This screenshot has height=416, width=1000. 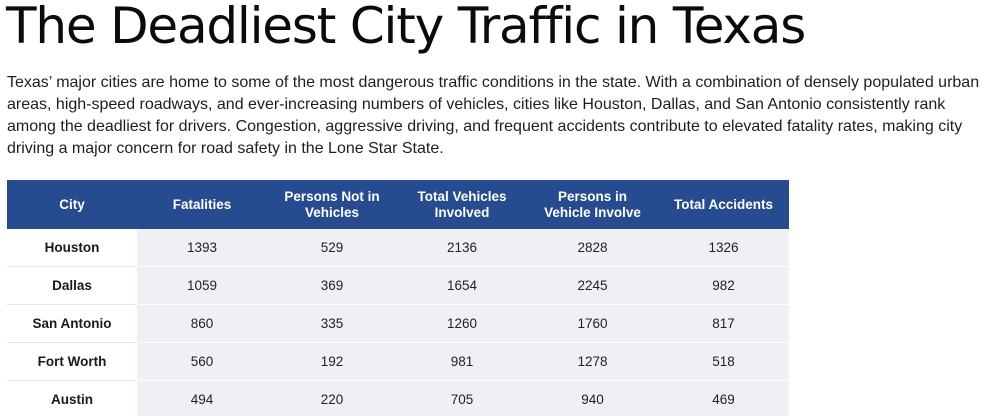 What do you see at coordinates (462, 248) in the screenshot?
I see `total-vehicles-cell: 2136` at bounding box center [462, 248].